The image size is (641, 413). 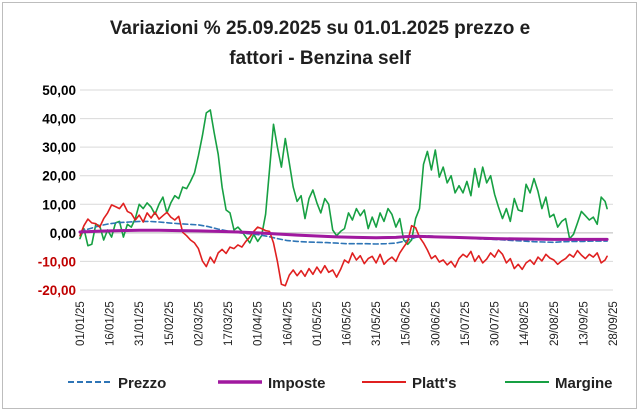 I want to click on y-tick-label: 50,00, so click(x=59, y=90).